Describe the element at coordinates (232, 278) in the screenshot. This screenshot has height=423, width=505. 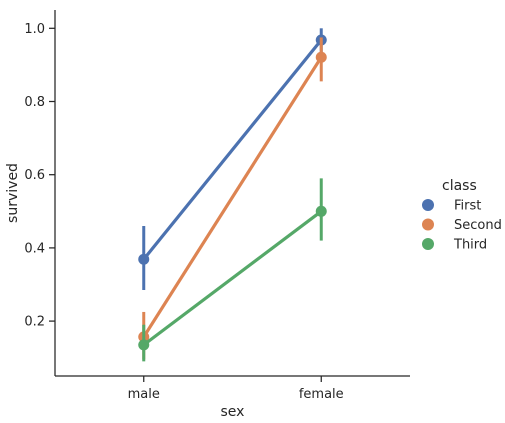
I see `series-line-third` at that location.